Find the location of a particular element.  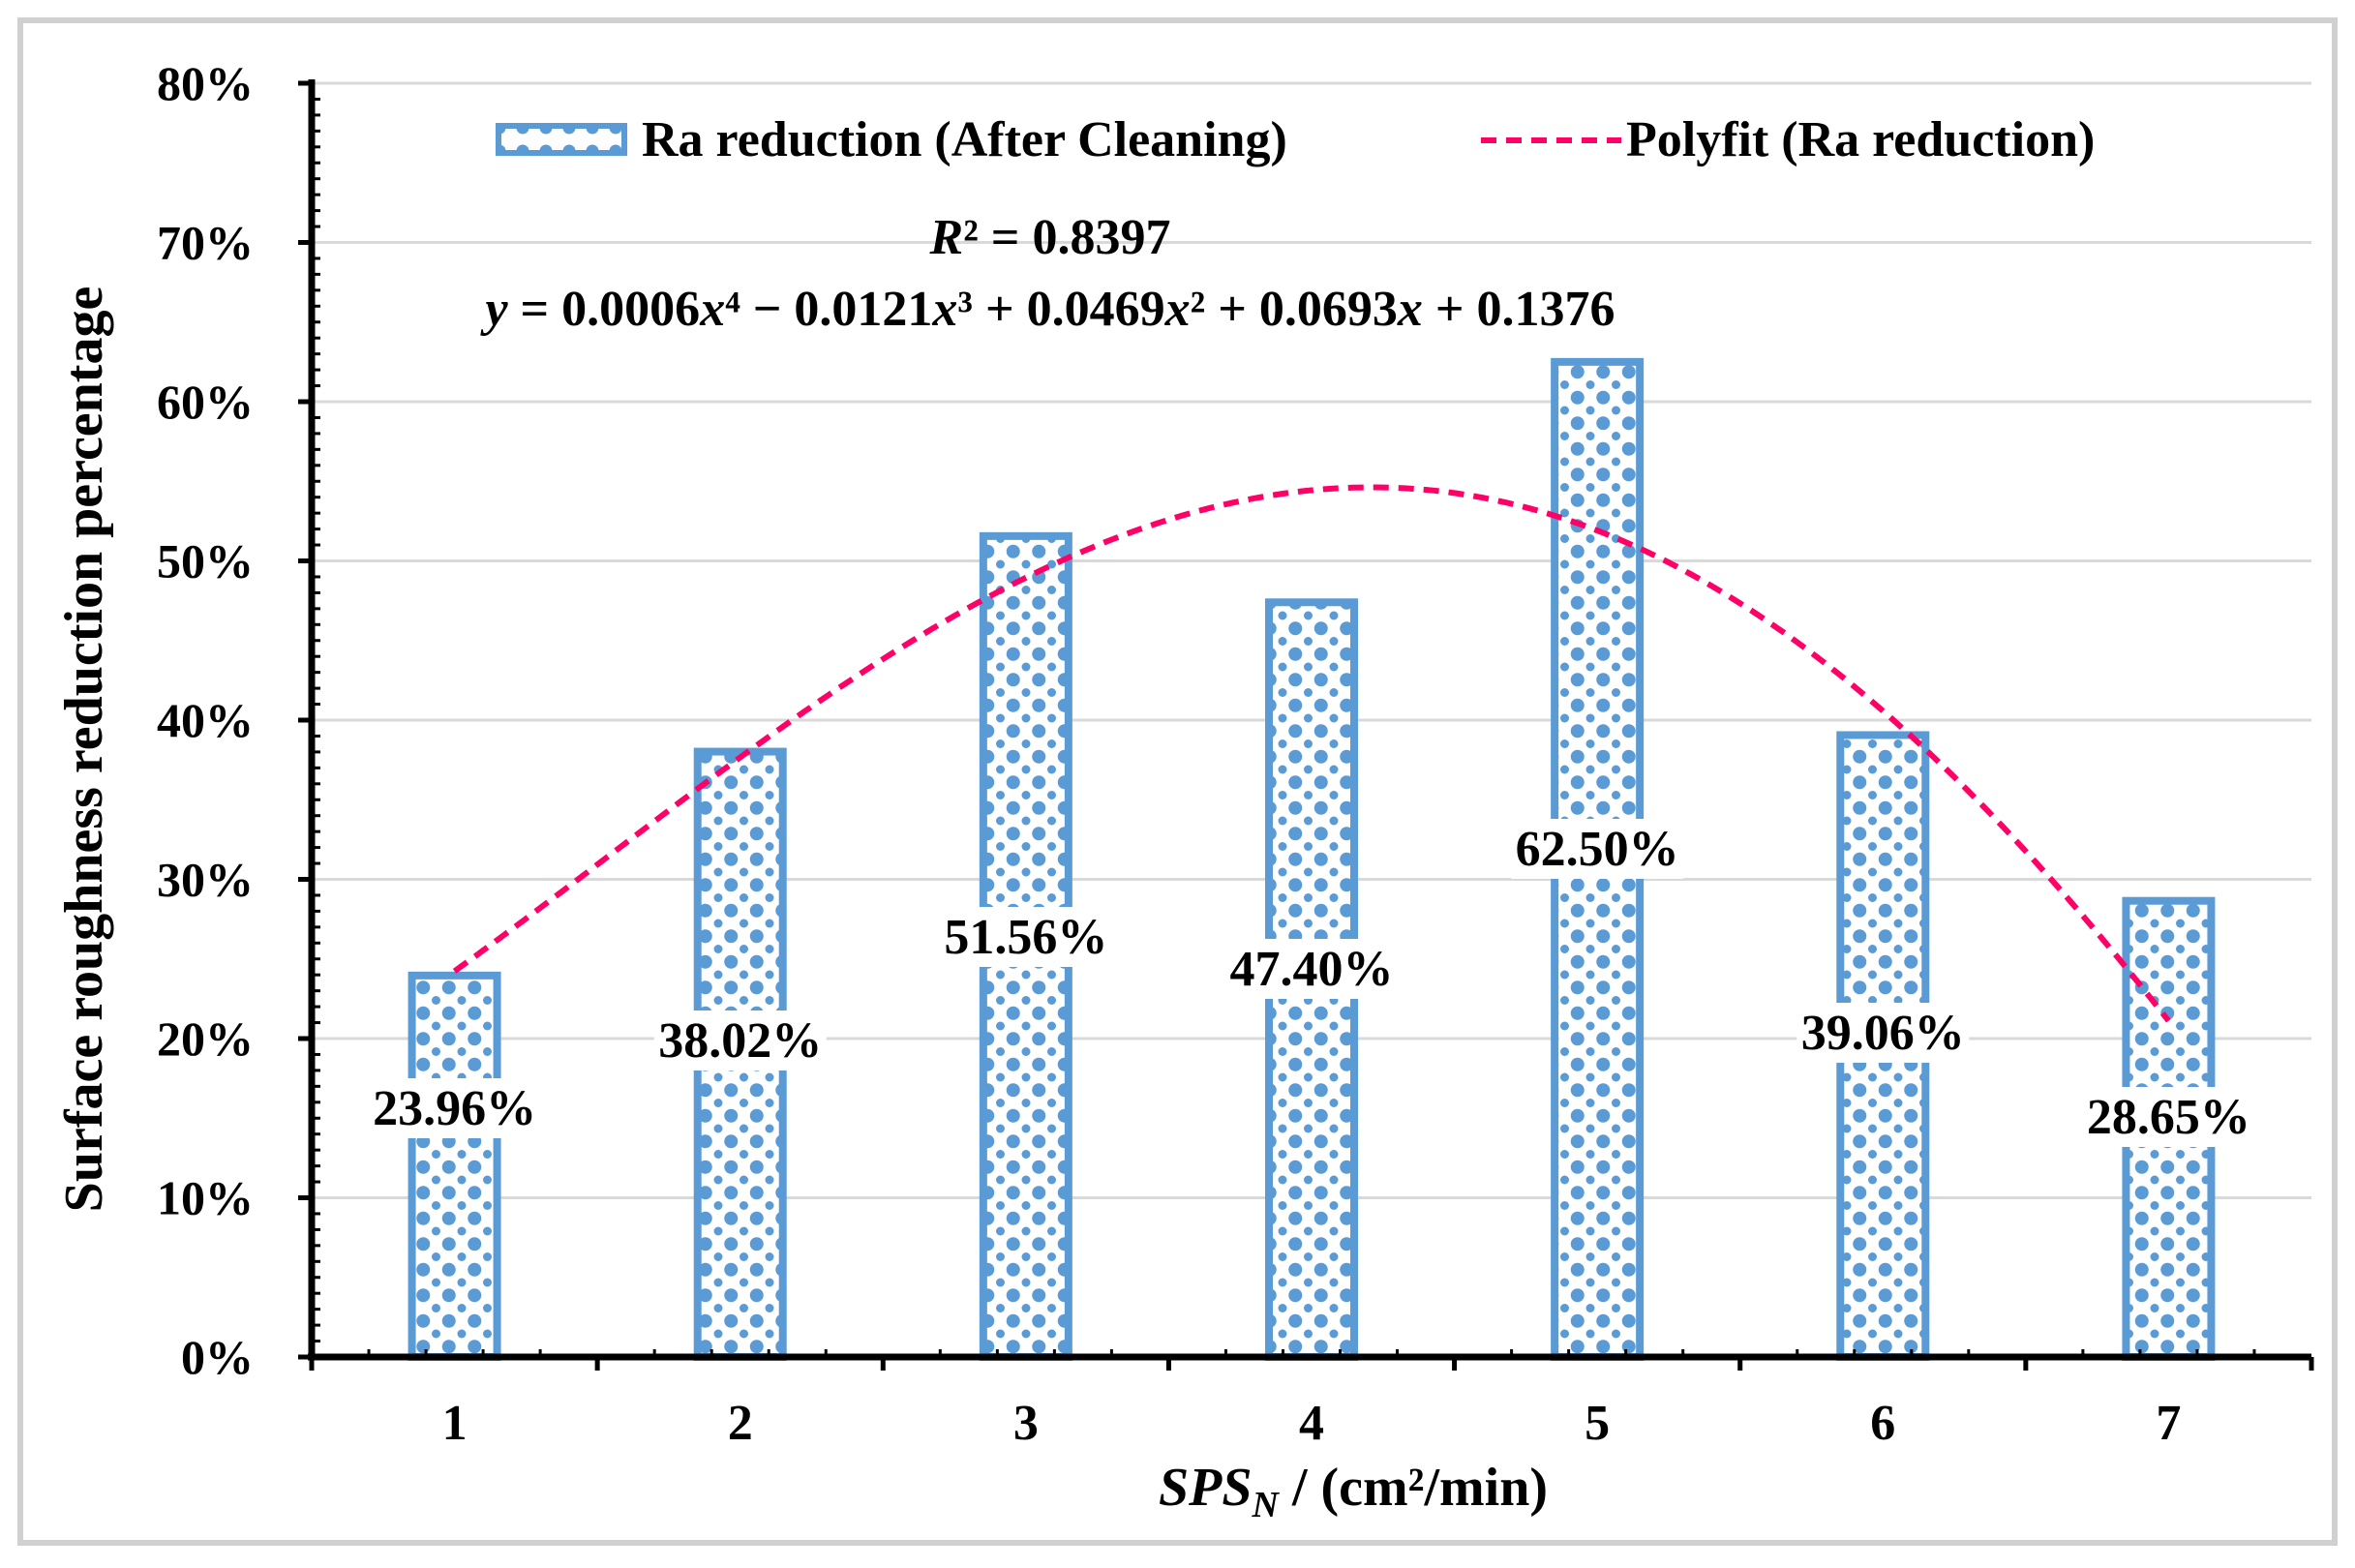

y-tick-label: 30% is located at coordinates (205, 880).